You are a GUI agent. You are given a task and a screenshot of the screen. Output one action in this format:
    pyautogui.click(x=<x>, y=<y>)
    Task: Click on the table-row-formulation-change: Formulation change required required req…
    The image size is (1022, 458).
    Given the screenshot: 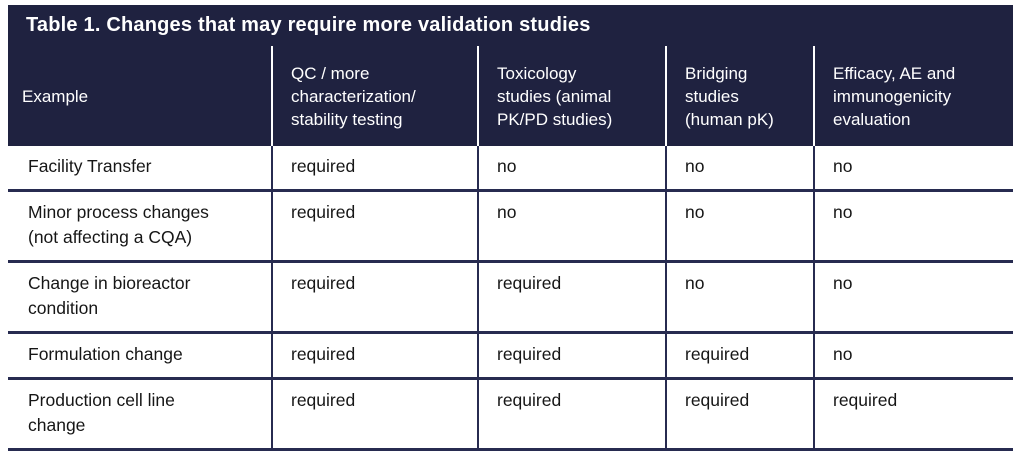 What is the action you would take?
    pyautogui.click(x=510, y=357)
    